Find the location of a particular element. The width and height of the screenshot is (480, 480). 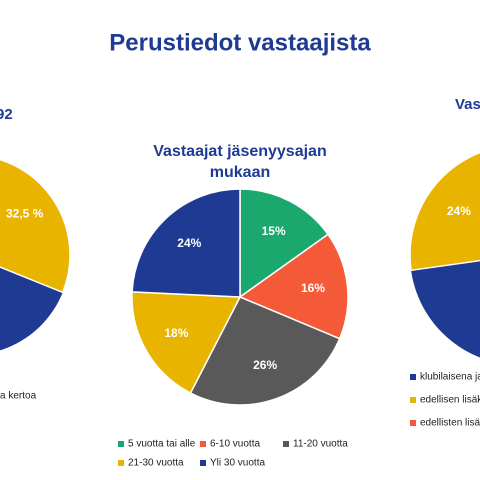

left-title: 92 is located at coordinates (6, 114).